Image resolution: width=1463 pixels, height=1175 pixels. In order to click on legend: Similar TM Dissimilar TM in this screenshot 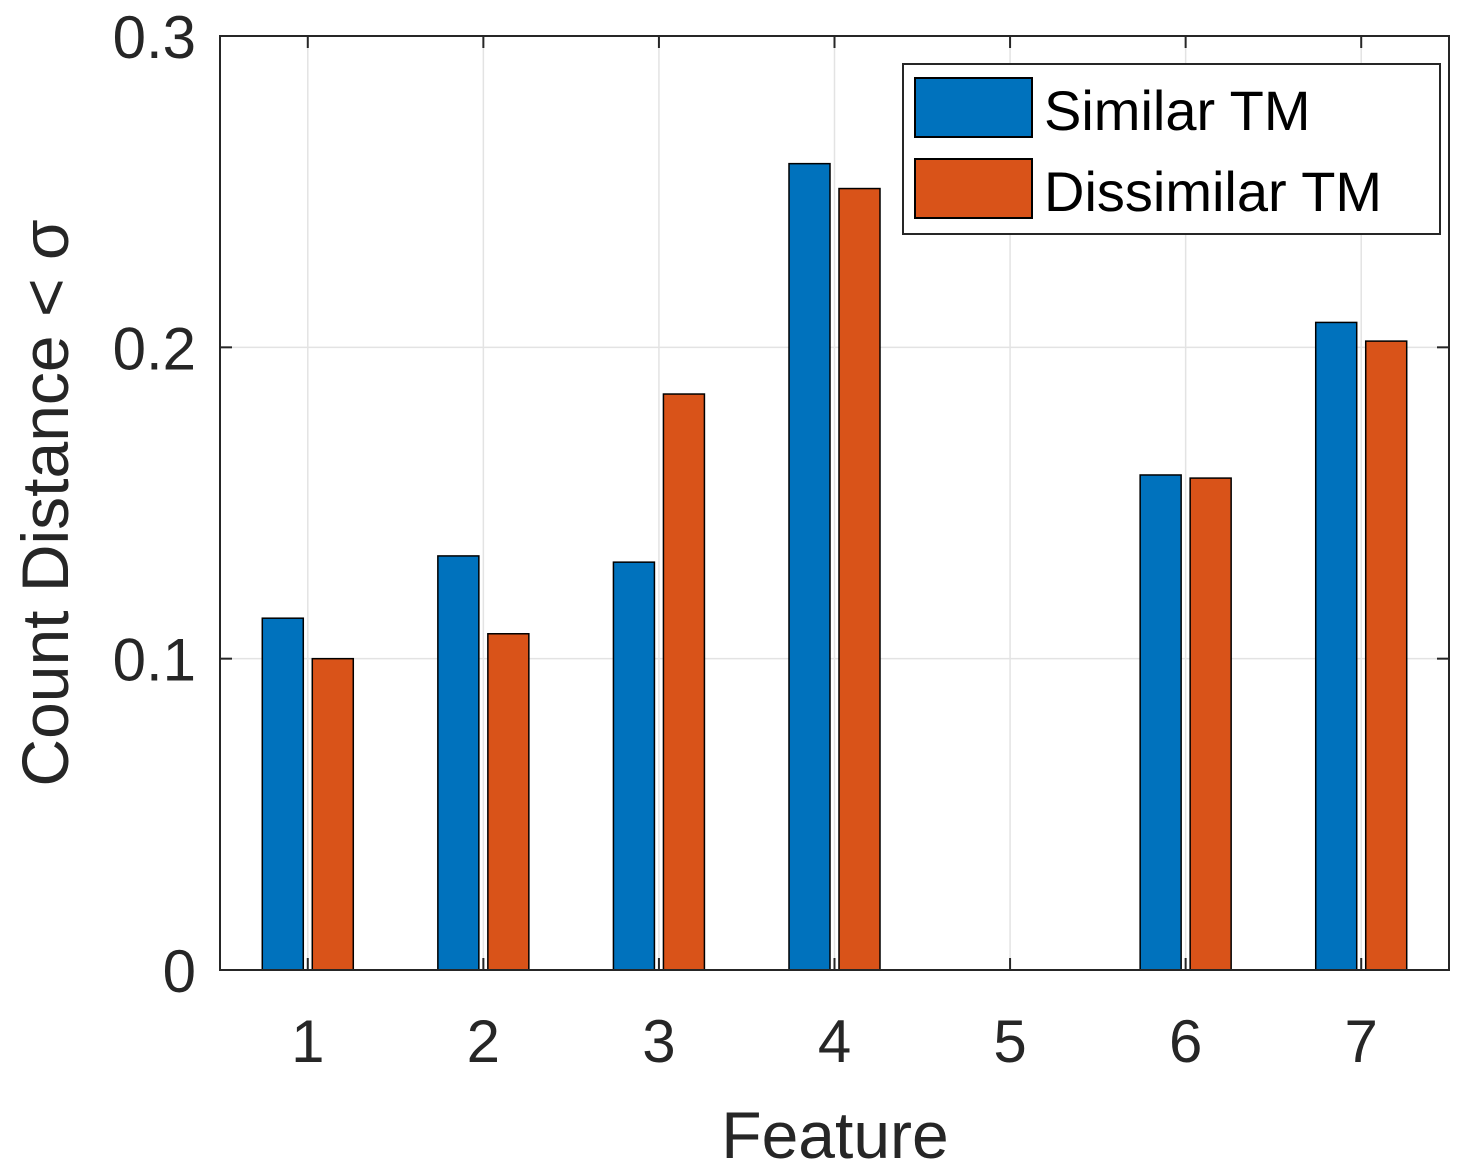, I will do `click(1171, 149)`.